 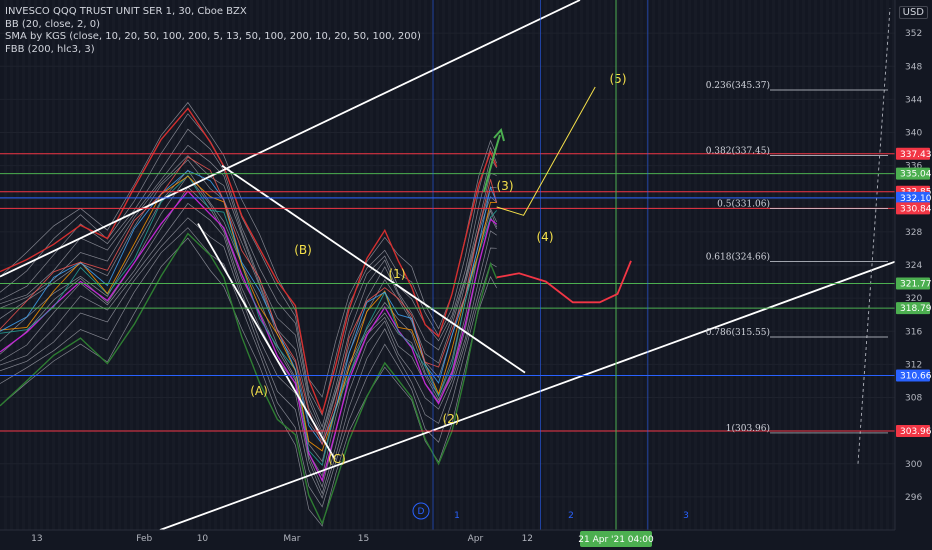 What do you see at coordinates (738, 332) in the screenshot?
I see `fib-label: 0.786(315.55)` at bounding box center [738, 332].